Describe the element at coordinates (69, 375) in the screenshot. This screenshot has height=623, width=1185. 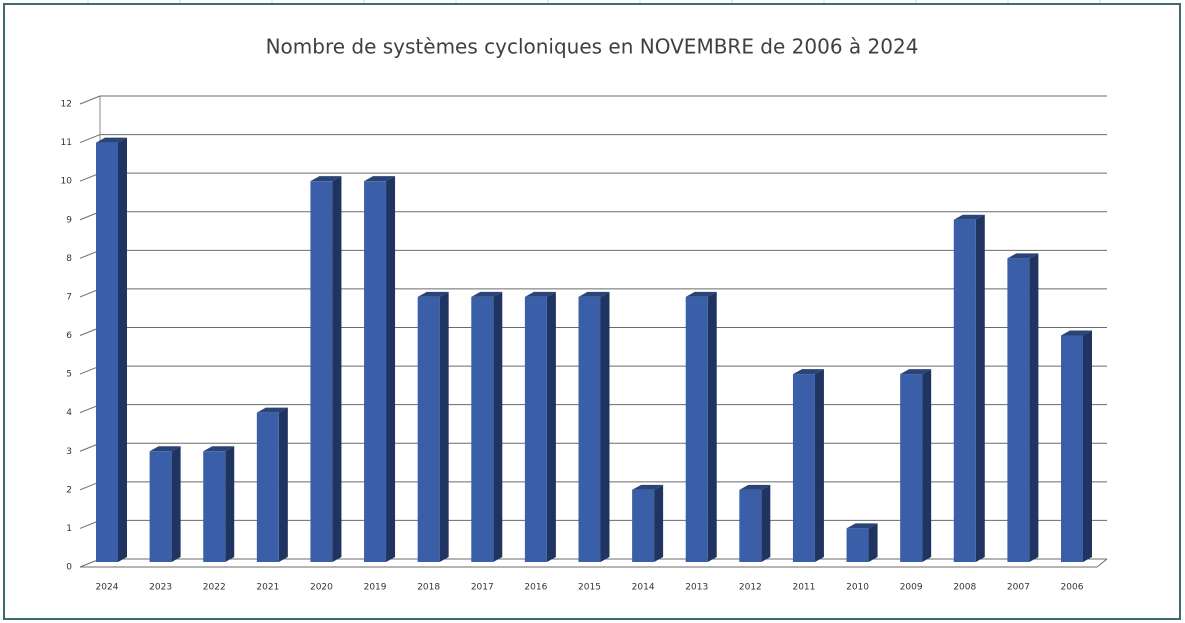
I see `y-tick-label: 5` at that location.